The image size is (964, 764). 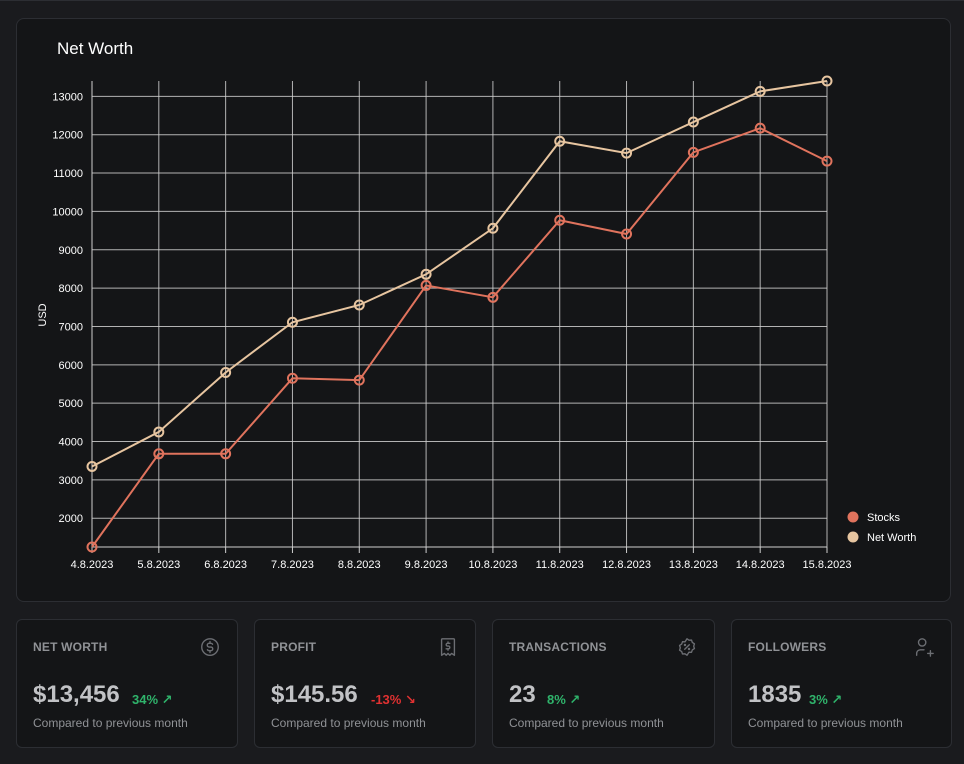 What do you see at coordinates (210, 647) in the screenshot?
I see `dollar-circle-icon` at bounding box center [210, 647].